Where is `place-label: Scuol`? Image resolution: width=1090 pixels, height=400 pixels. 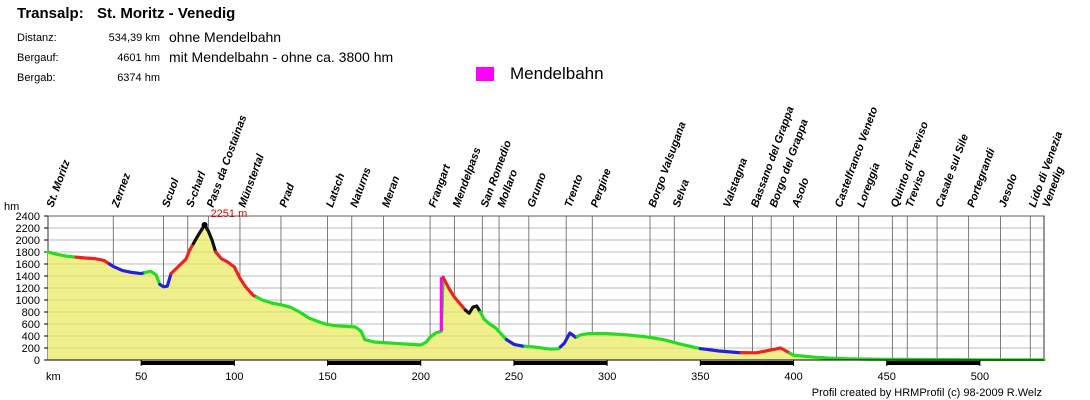 place-label: Scuol is located at coordinates (171, 192).